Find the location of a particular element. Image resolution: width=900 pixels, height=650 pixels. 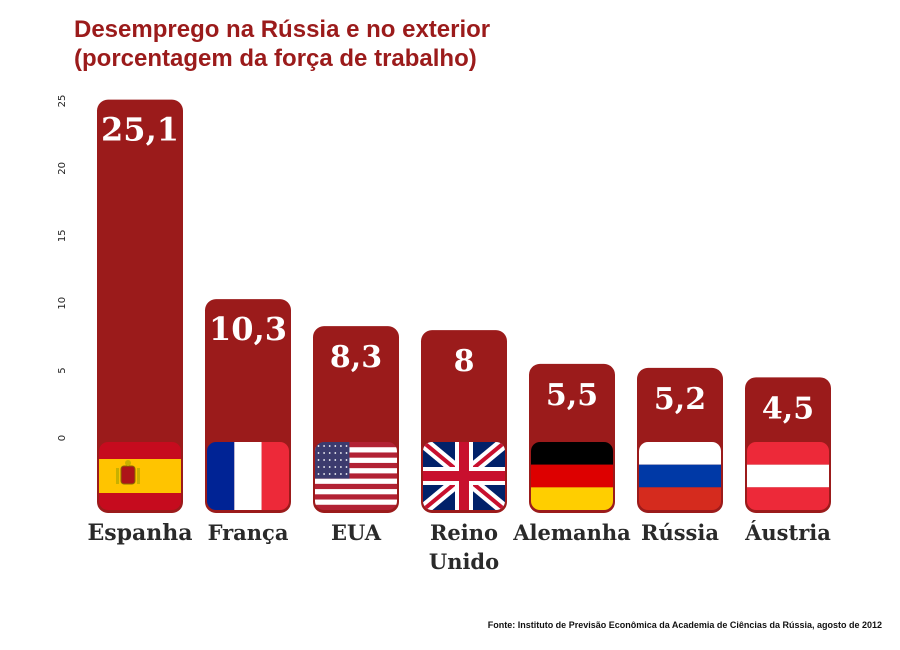

bar-group-espanha: 25,1 Espanha is located at coordinates (140, 322).